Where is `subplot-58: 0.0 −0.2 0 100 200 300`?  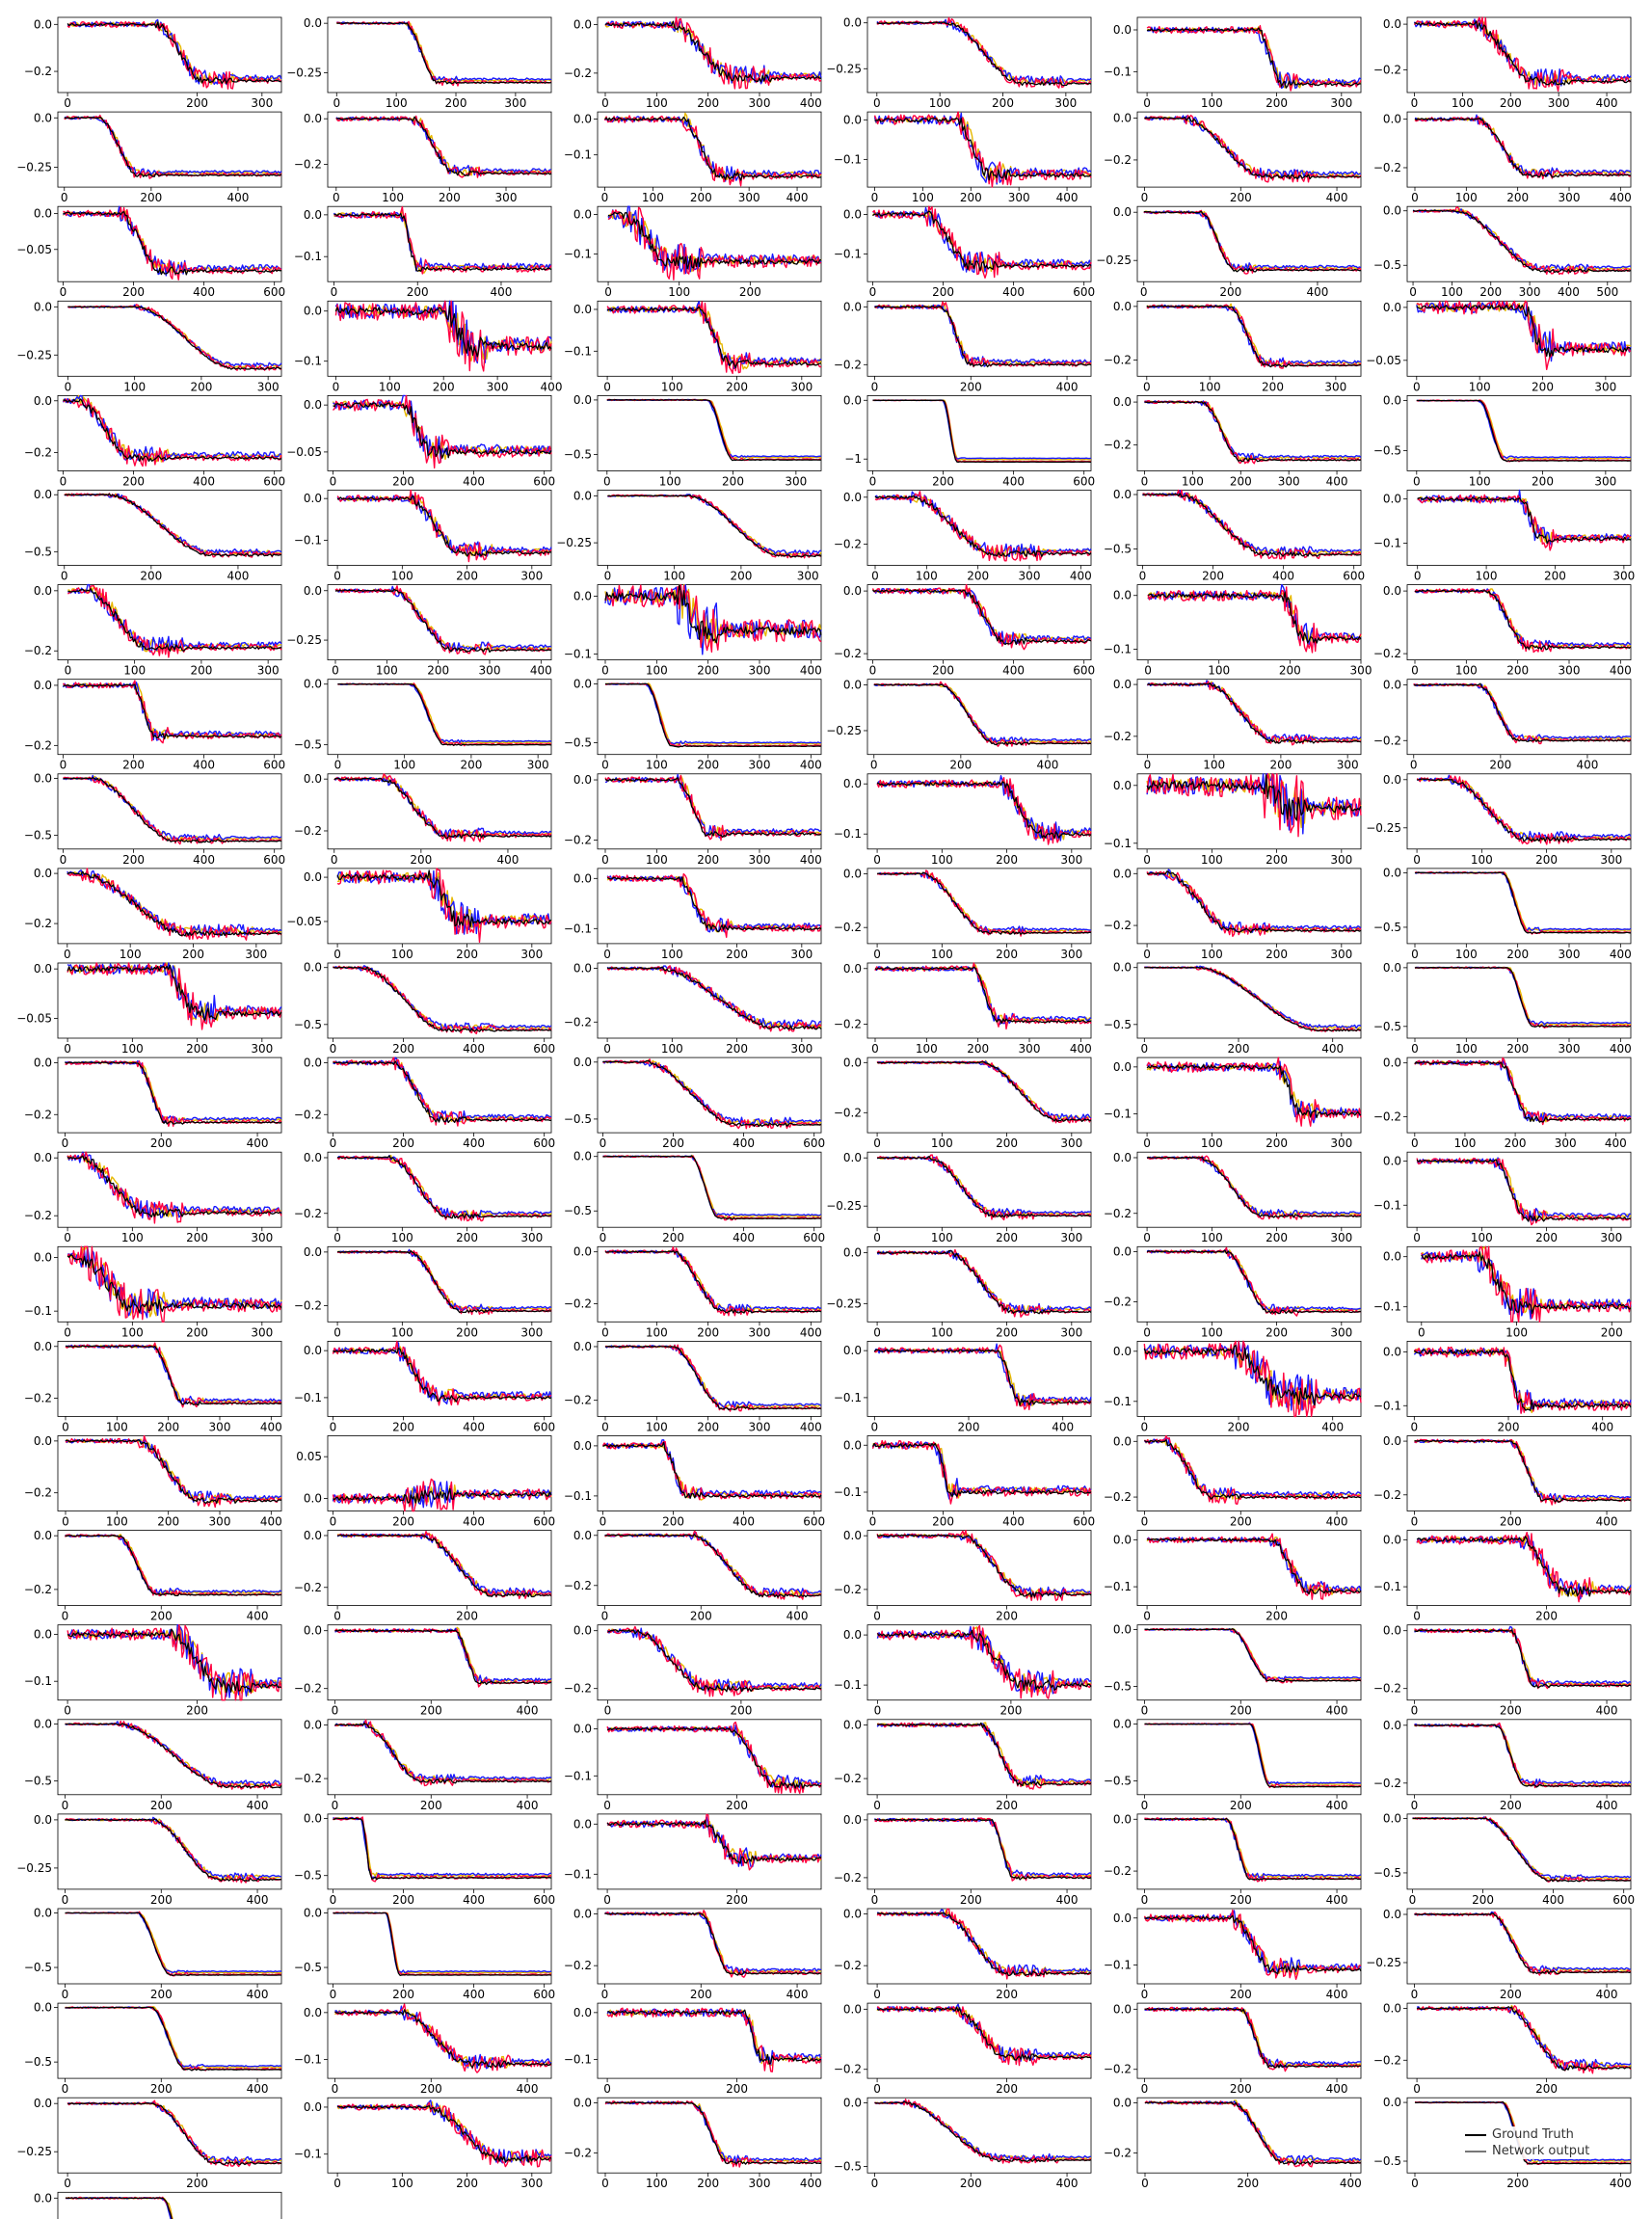
subplot-58: 0.0 −0.2 0 100 200 300 is located at coordinates (963, 914).